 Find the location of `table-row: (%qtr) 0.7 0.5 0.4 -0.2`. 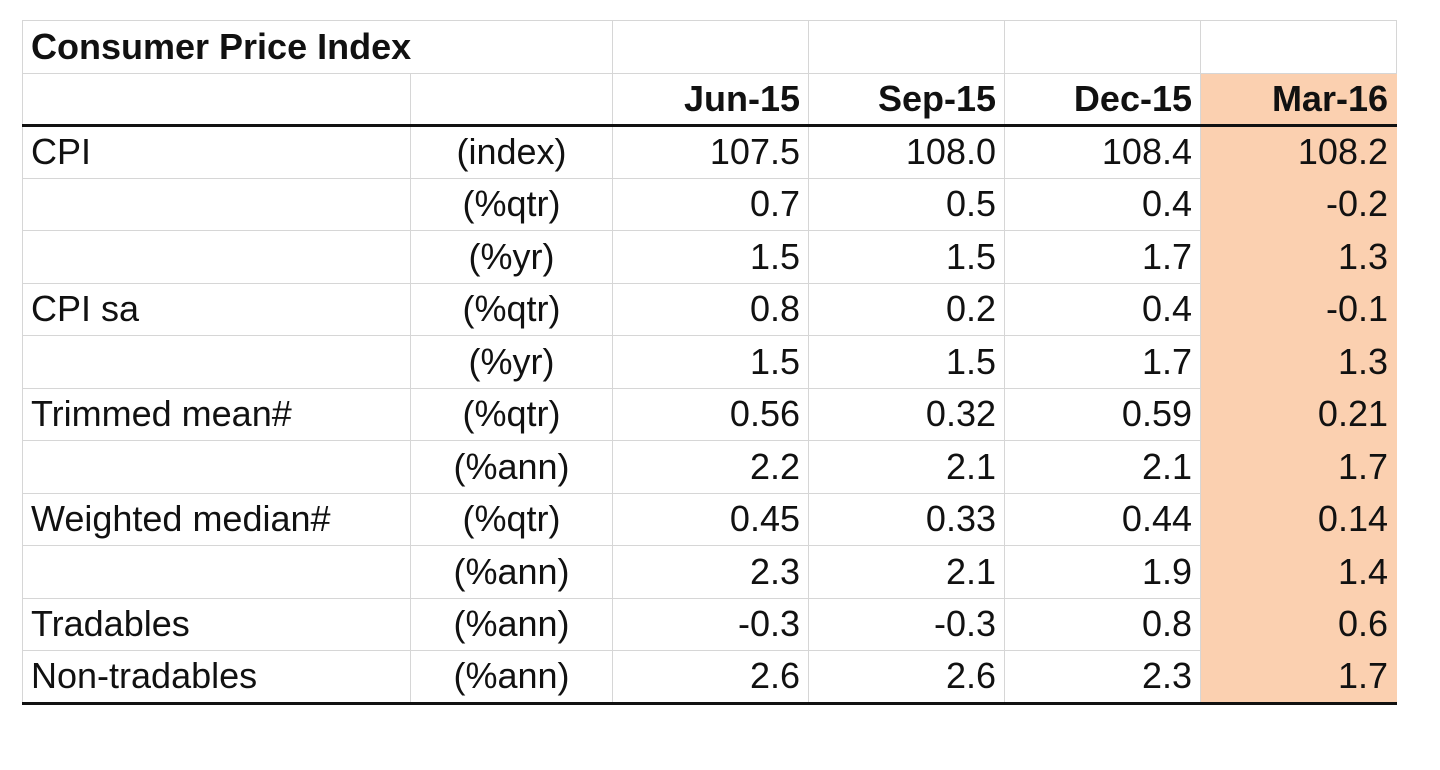

table-row: (%qtr) 0.7 0.5 0.4 -0.2 is located at coordinates (709, 204).